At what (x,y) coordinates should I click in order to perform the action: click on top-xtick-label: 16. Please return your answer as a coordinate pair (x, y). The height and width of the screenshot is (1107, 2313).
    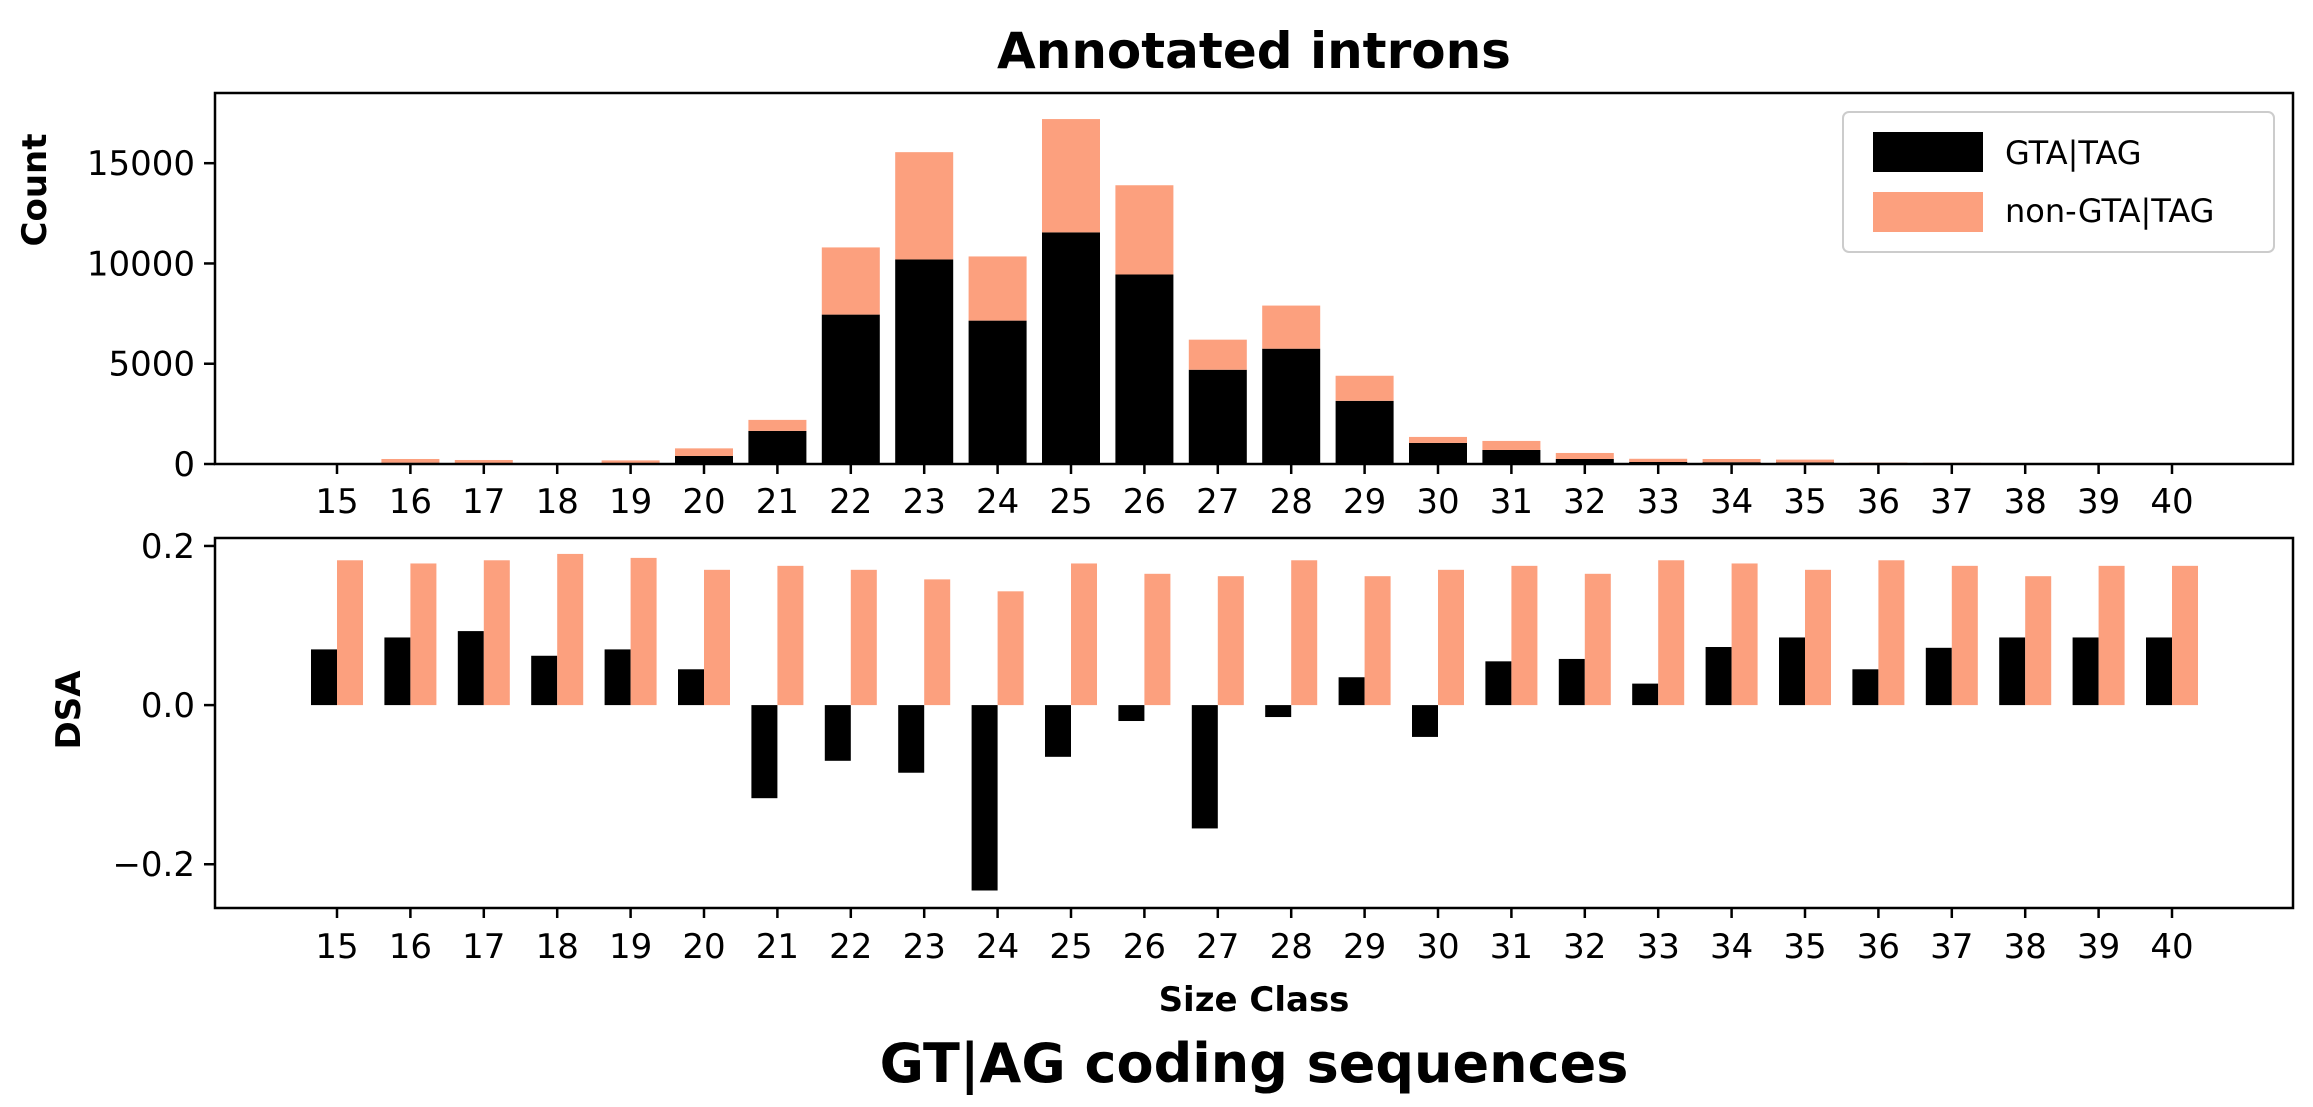
    Looking at the image, I should click on (410, 502).